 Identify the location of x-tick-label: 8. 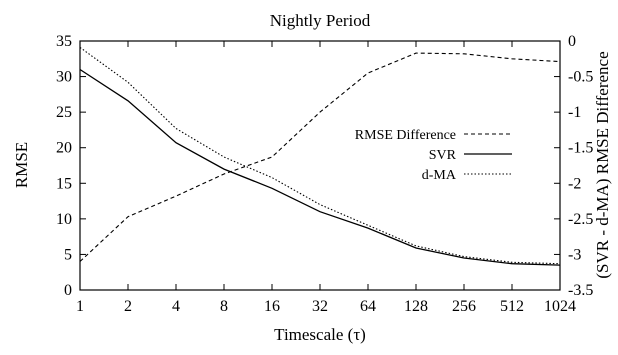
(224, 306).